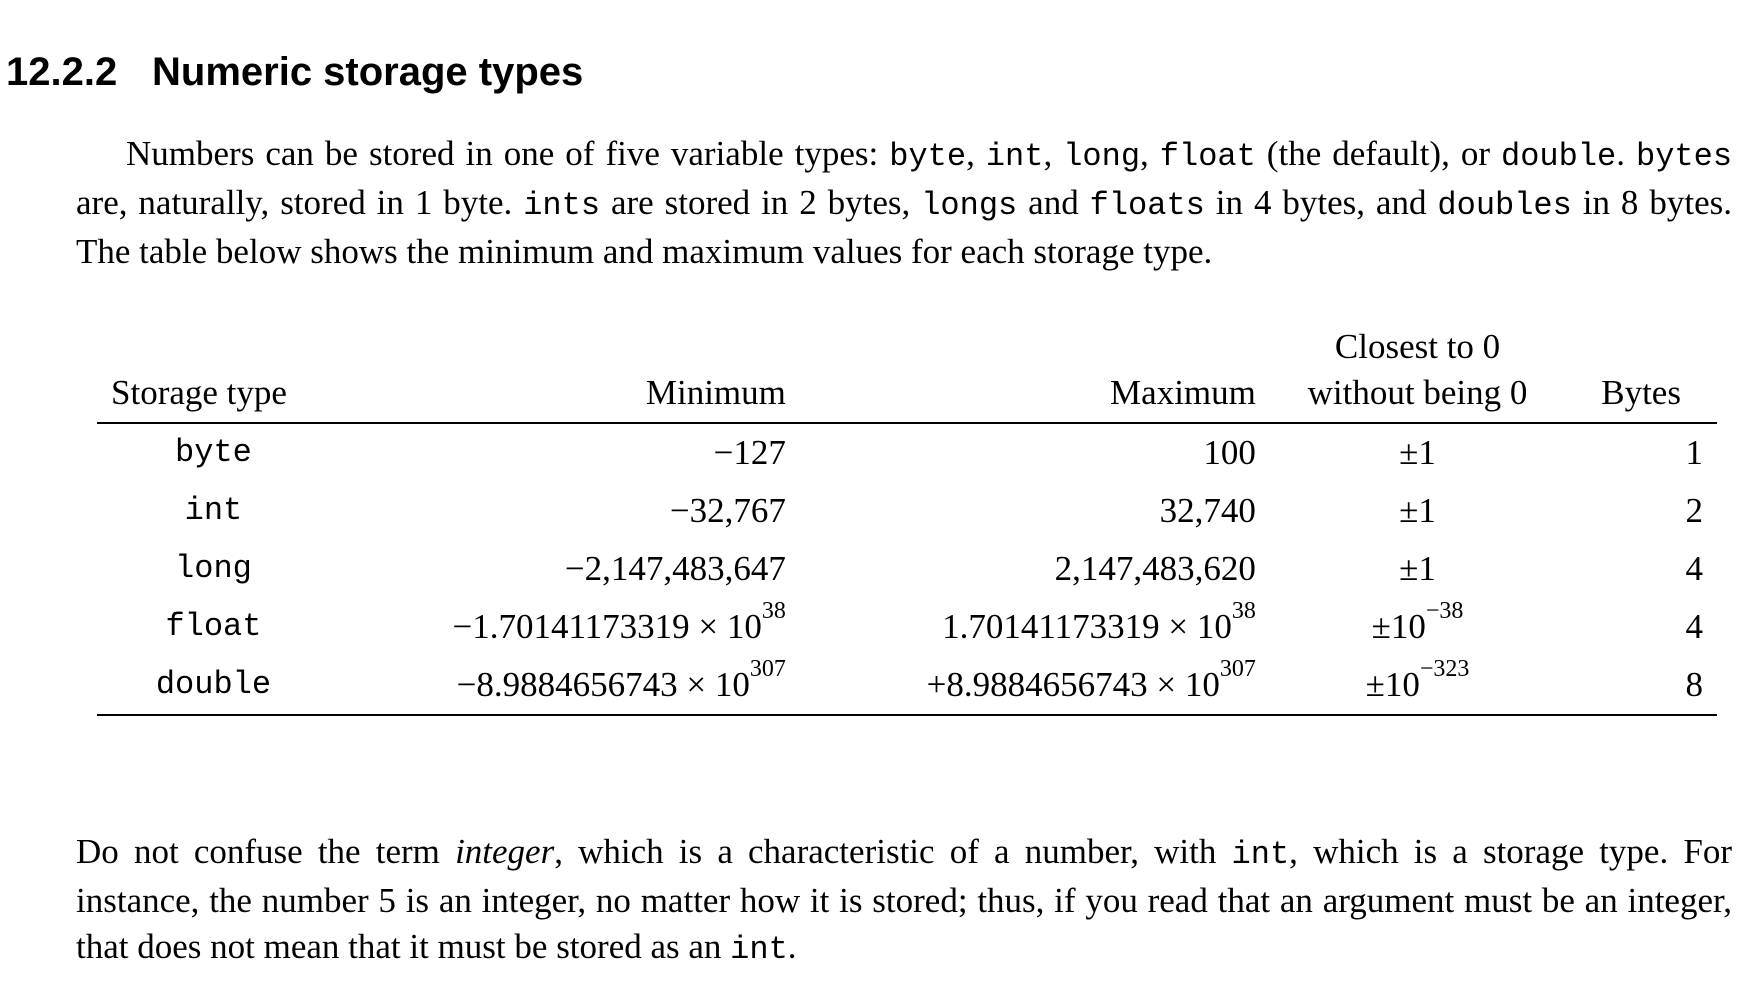 The image size is (1763, 987). Describe the element at coordinates (1684, 156) in the screenshot. I see `code-bytes: bytes` at that location.